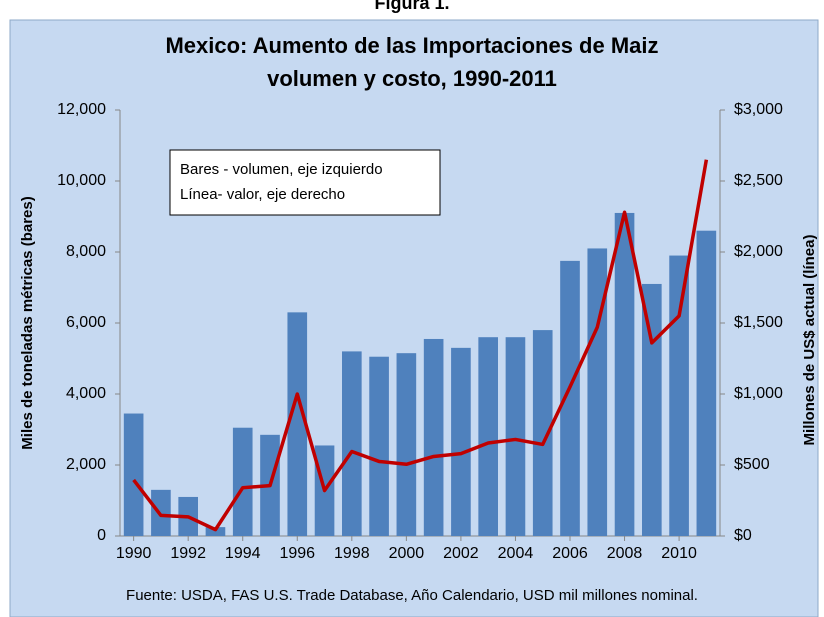 Image resolution: width=824 pixels, height=617 pixels. I want to click on x-tick-label: 2008, so click(625, 553).